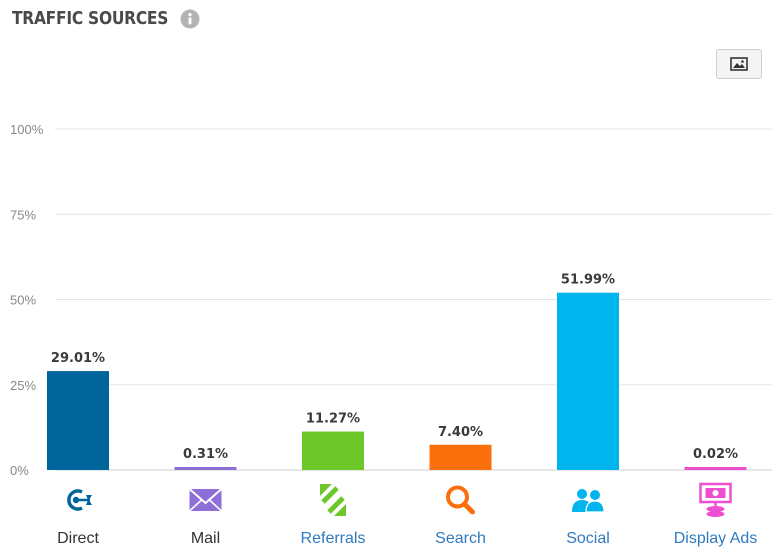  What do you see at coordinates (588, 381) in the screenshot?
I see `bar-social` at bounding box center [588, 381].